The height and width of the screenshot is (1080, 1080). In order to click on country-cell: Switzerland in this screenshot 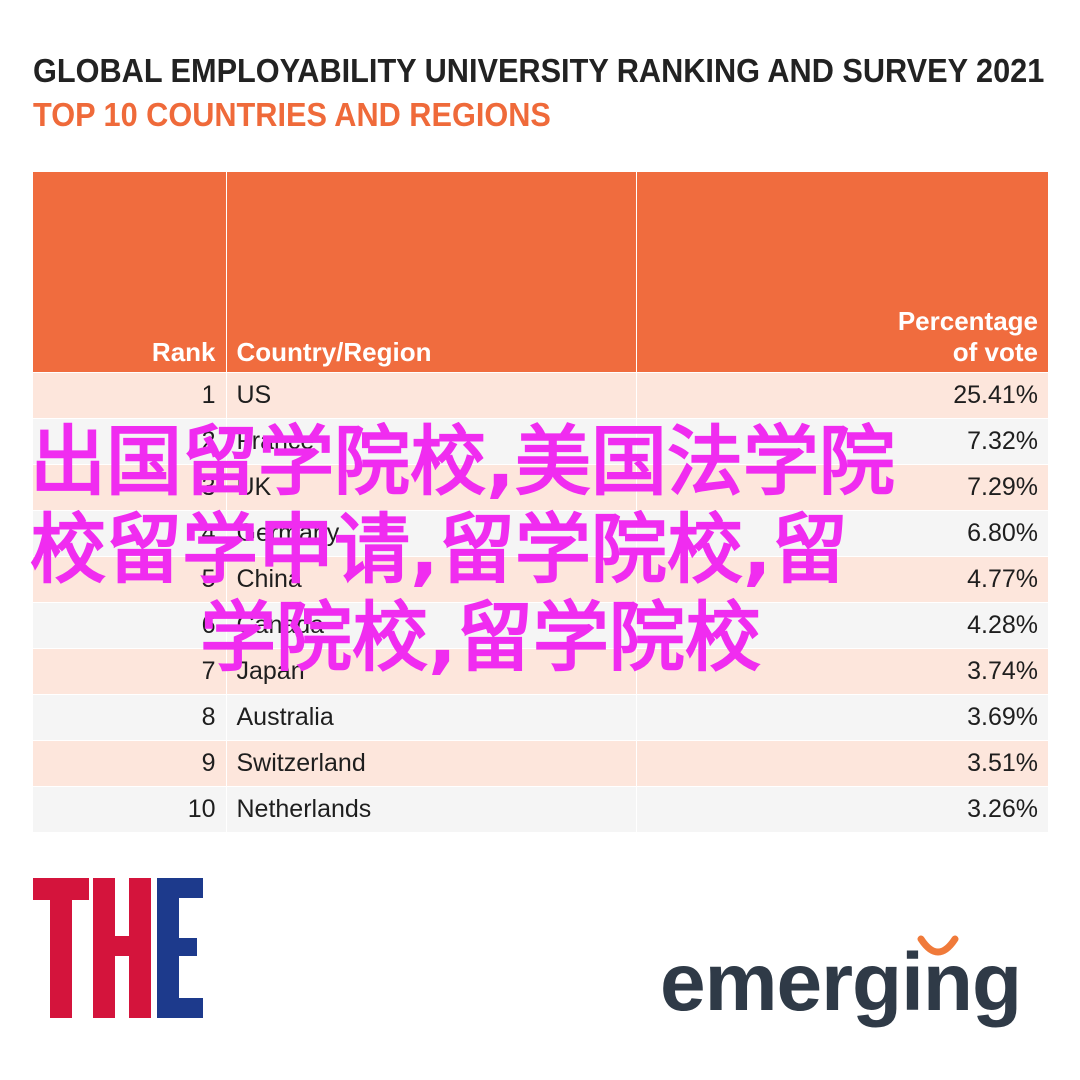, I will do `click(431, 763)`.